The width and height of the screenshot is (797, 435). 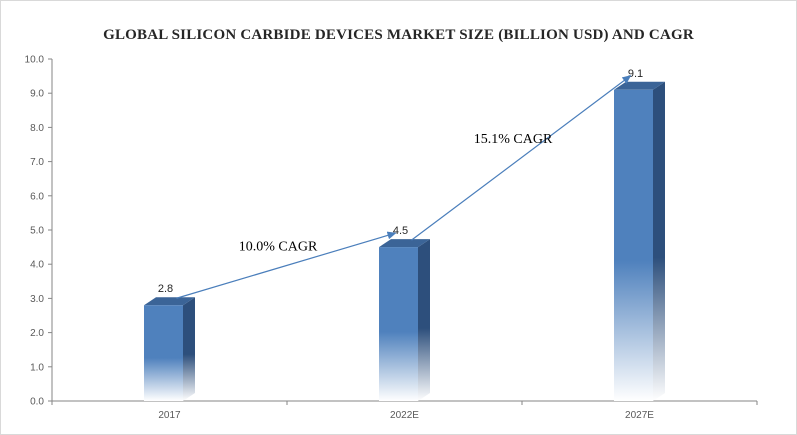 What do you see at coordinates (37, 333) in the screenshot?
I see `y-tick-label: 2.0` at bounding box center [37, 333].